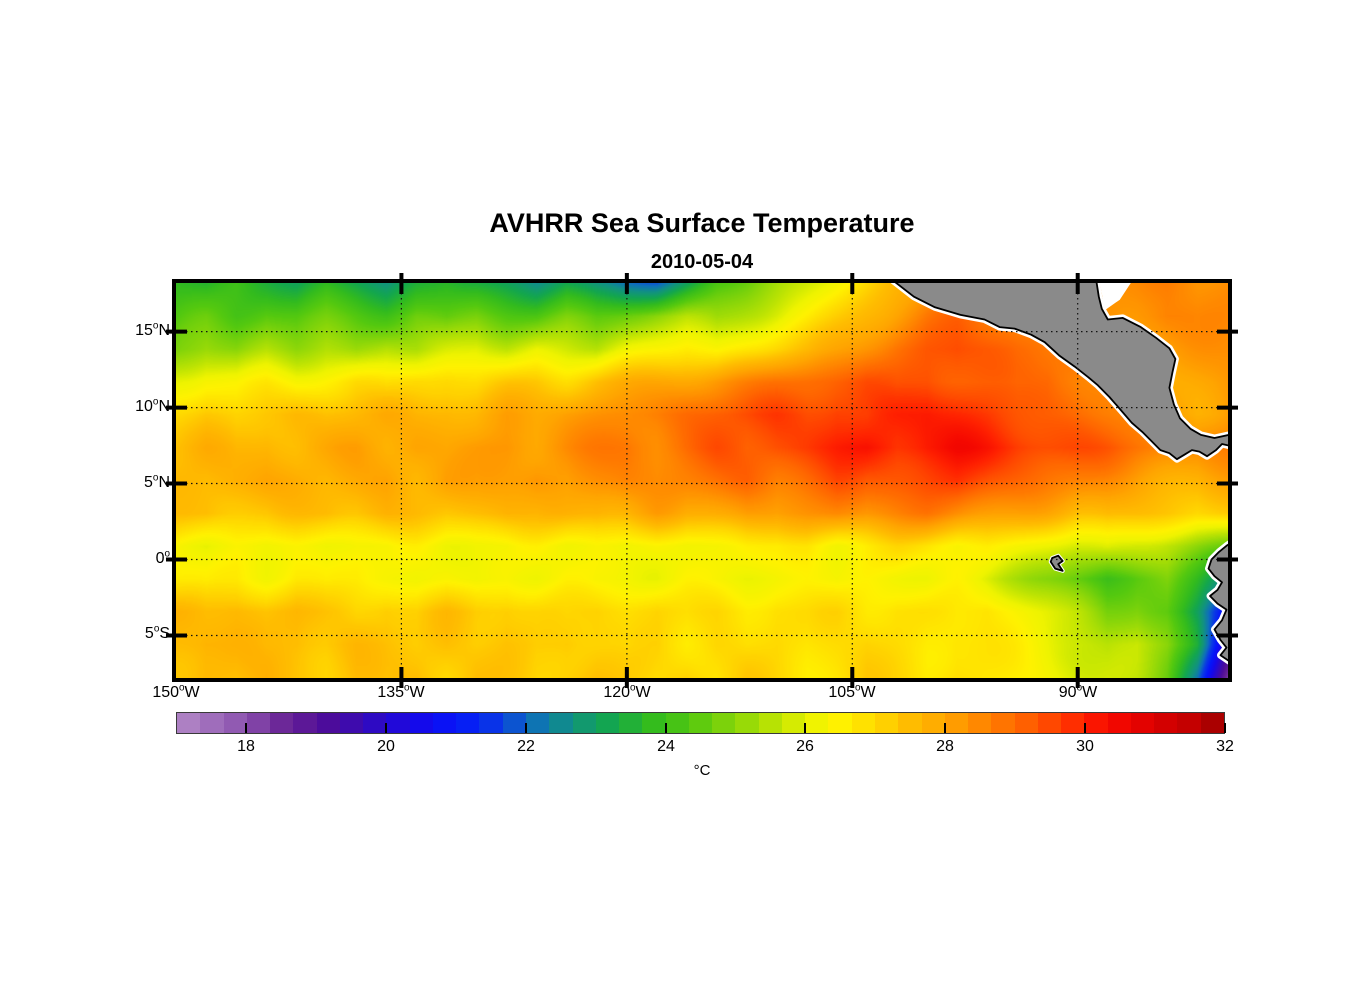 Image resolution: width=1356 pixels, height=1000 pixels. I want to click on land-galapagos, so click(1056, 563).